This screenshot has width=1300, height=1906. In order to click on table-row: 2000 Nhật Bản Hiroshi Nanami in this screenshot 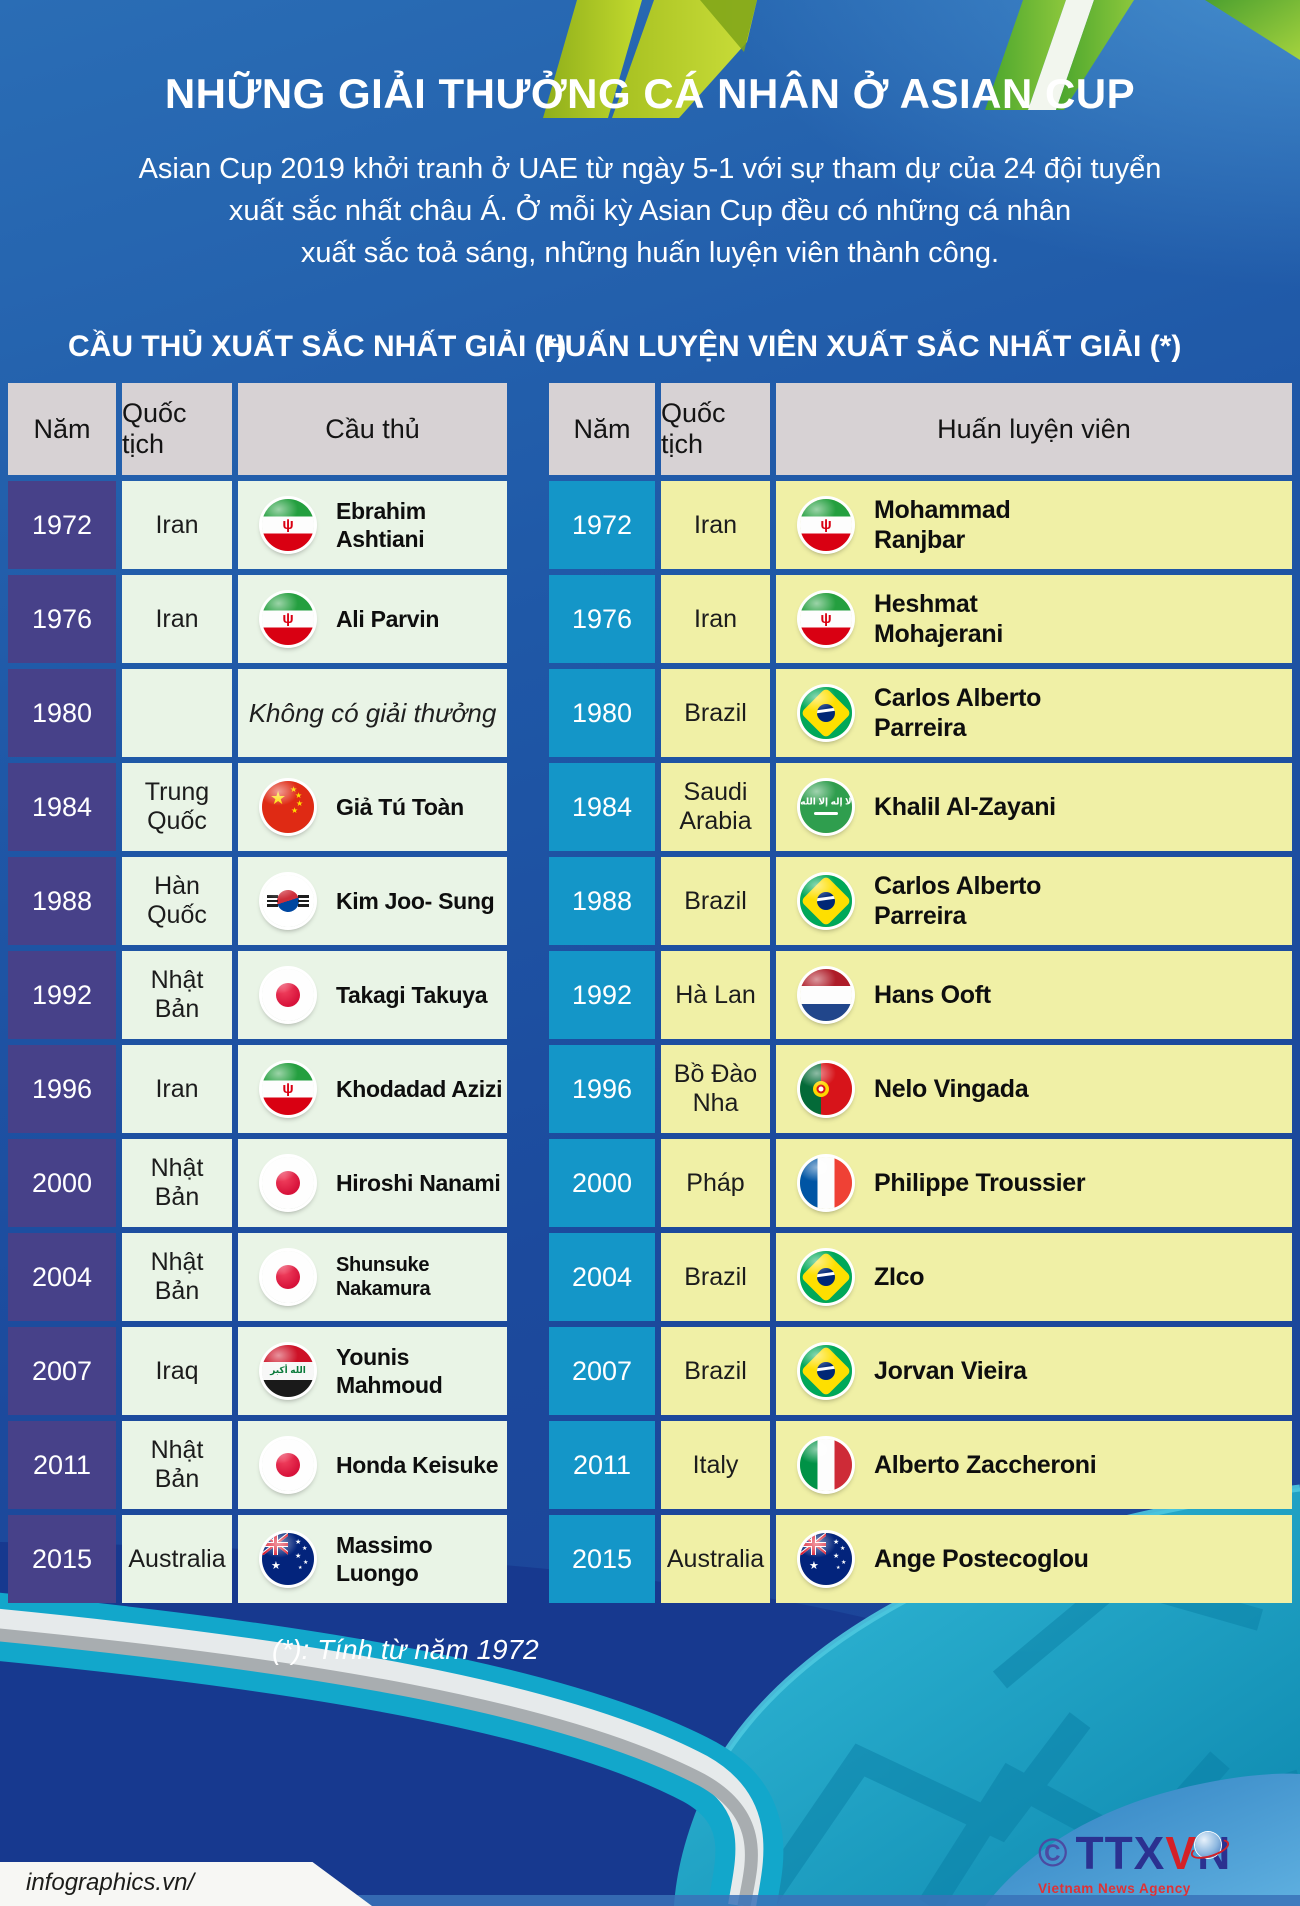, I will do `click(257, 1183)`.